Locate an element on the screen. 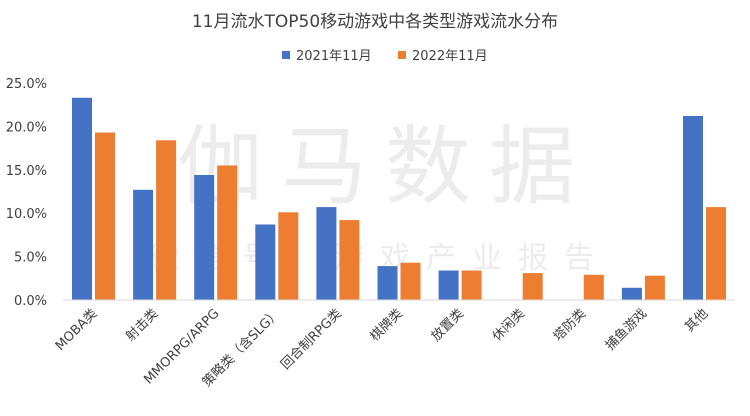 The height and width of the screenshot is (416, 750). y-tick-label: 25.0% is located at coordinates (26, 84).